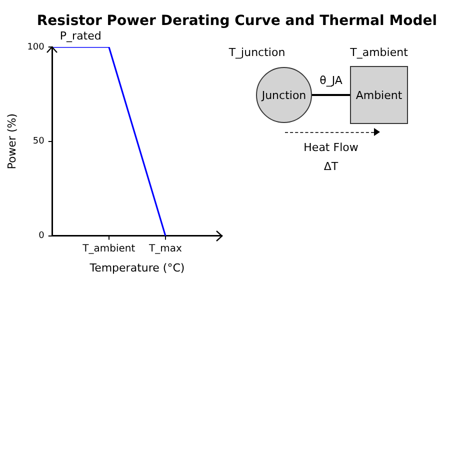 Image resolution: width=474 pixels, height=474 pixels. I want to click on text: Heat Flow, so click(331, 147).